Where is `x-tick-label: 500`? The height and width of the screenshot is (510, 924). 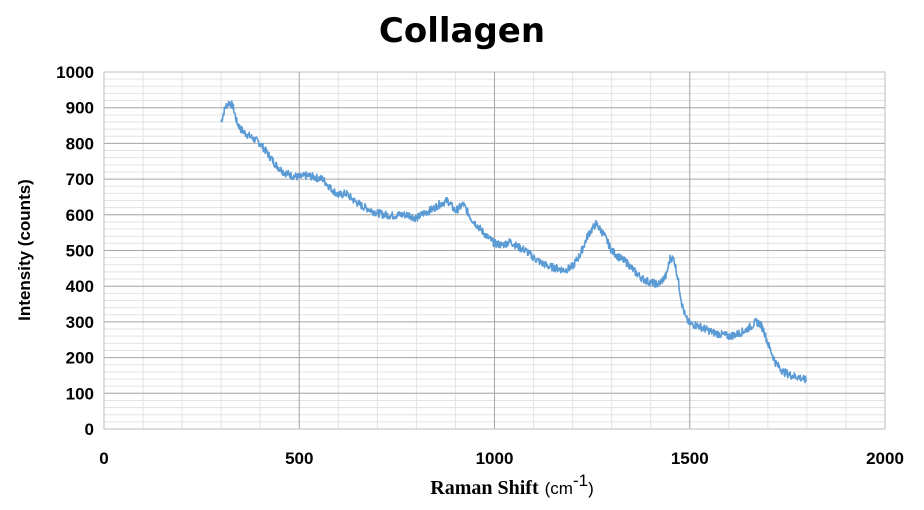
x-tick-label: 500 is located at coordinates (299, 458).